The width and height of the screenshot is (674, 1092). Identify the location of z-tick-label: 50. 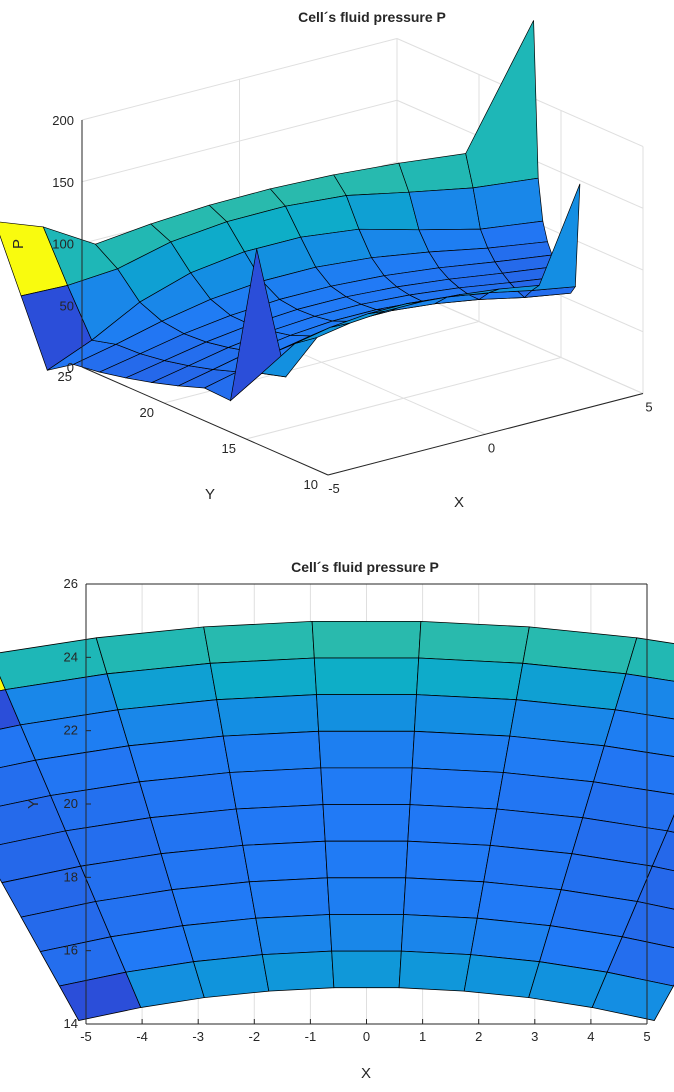
(67, 305).